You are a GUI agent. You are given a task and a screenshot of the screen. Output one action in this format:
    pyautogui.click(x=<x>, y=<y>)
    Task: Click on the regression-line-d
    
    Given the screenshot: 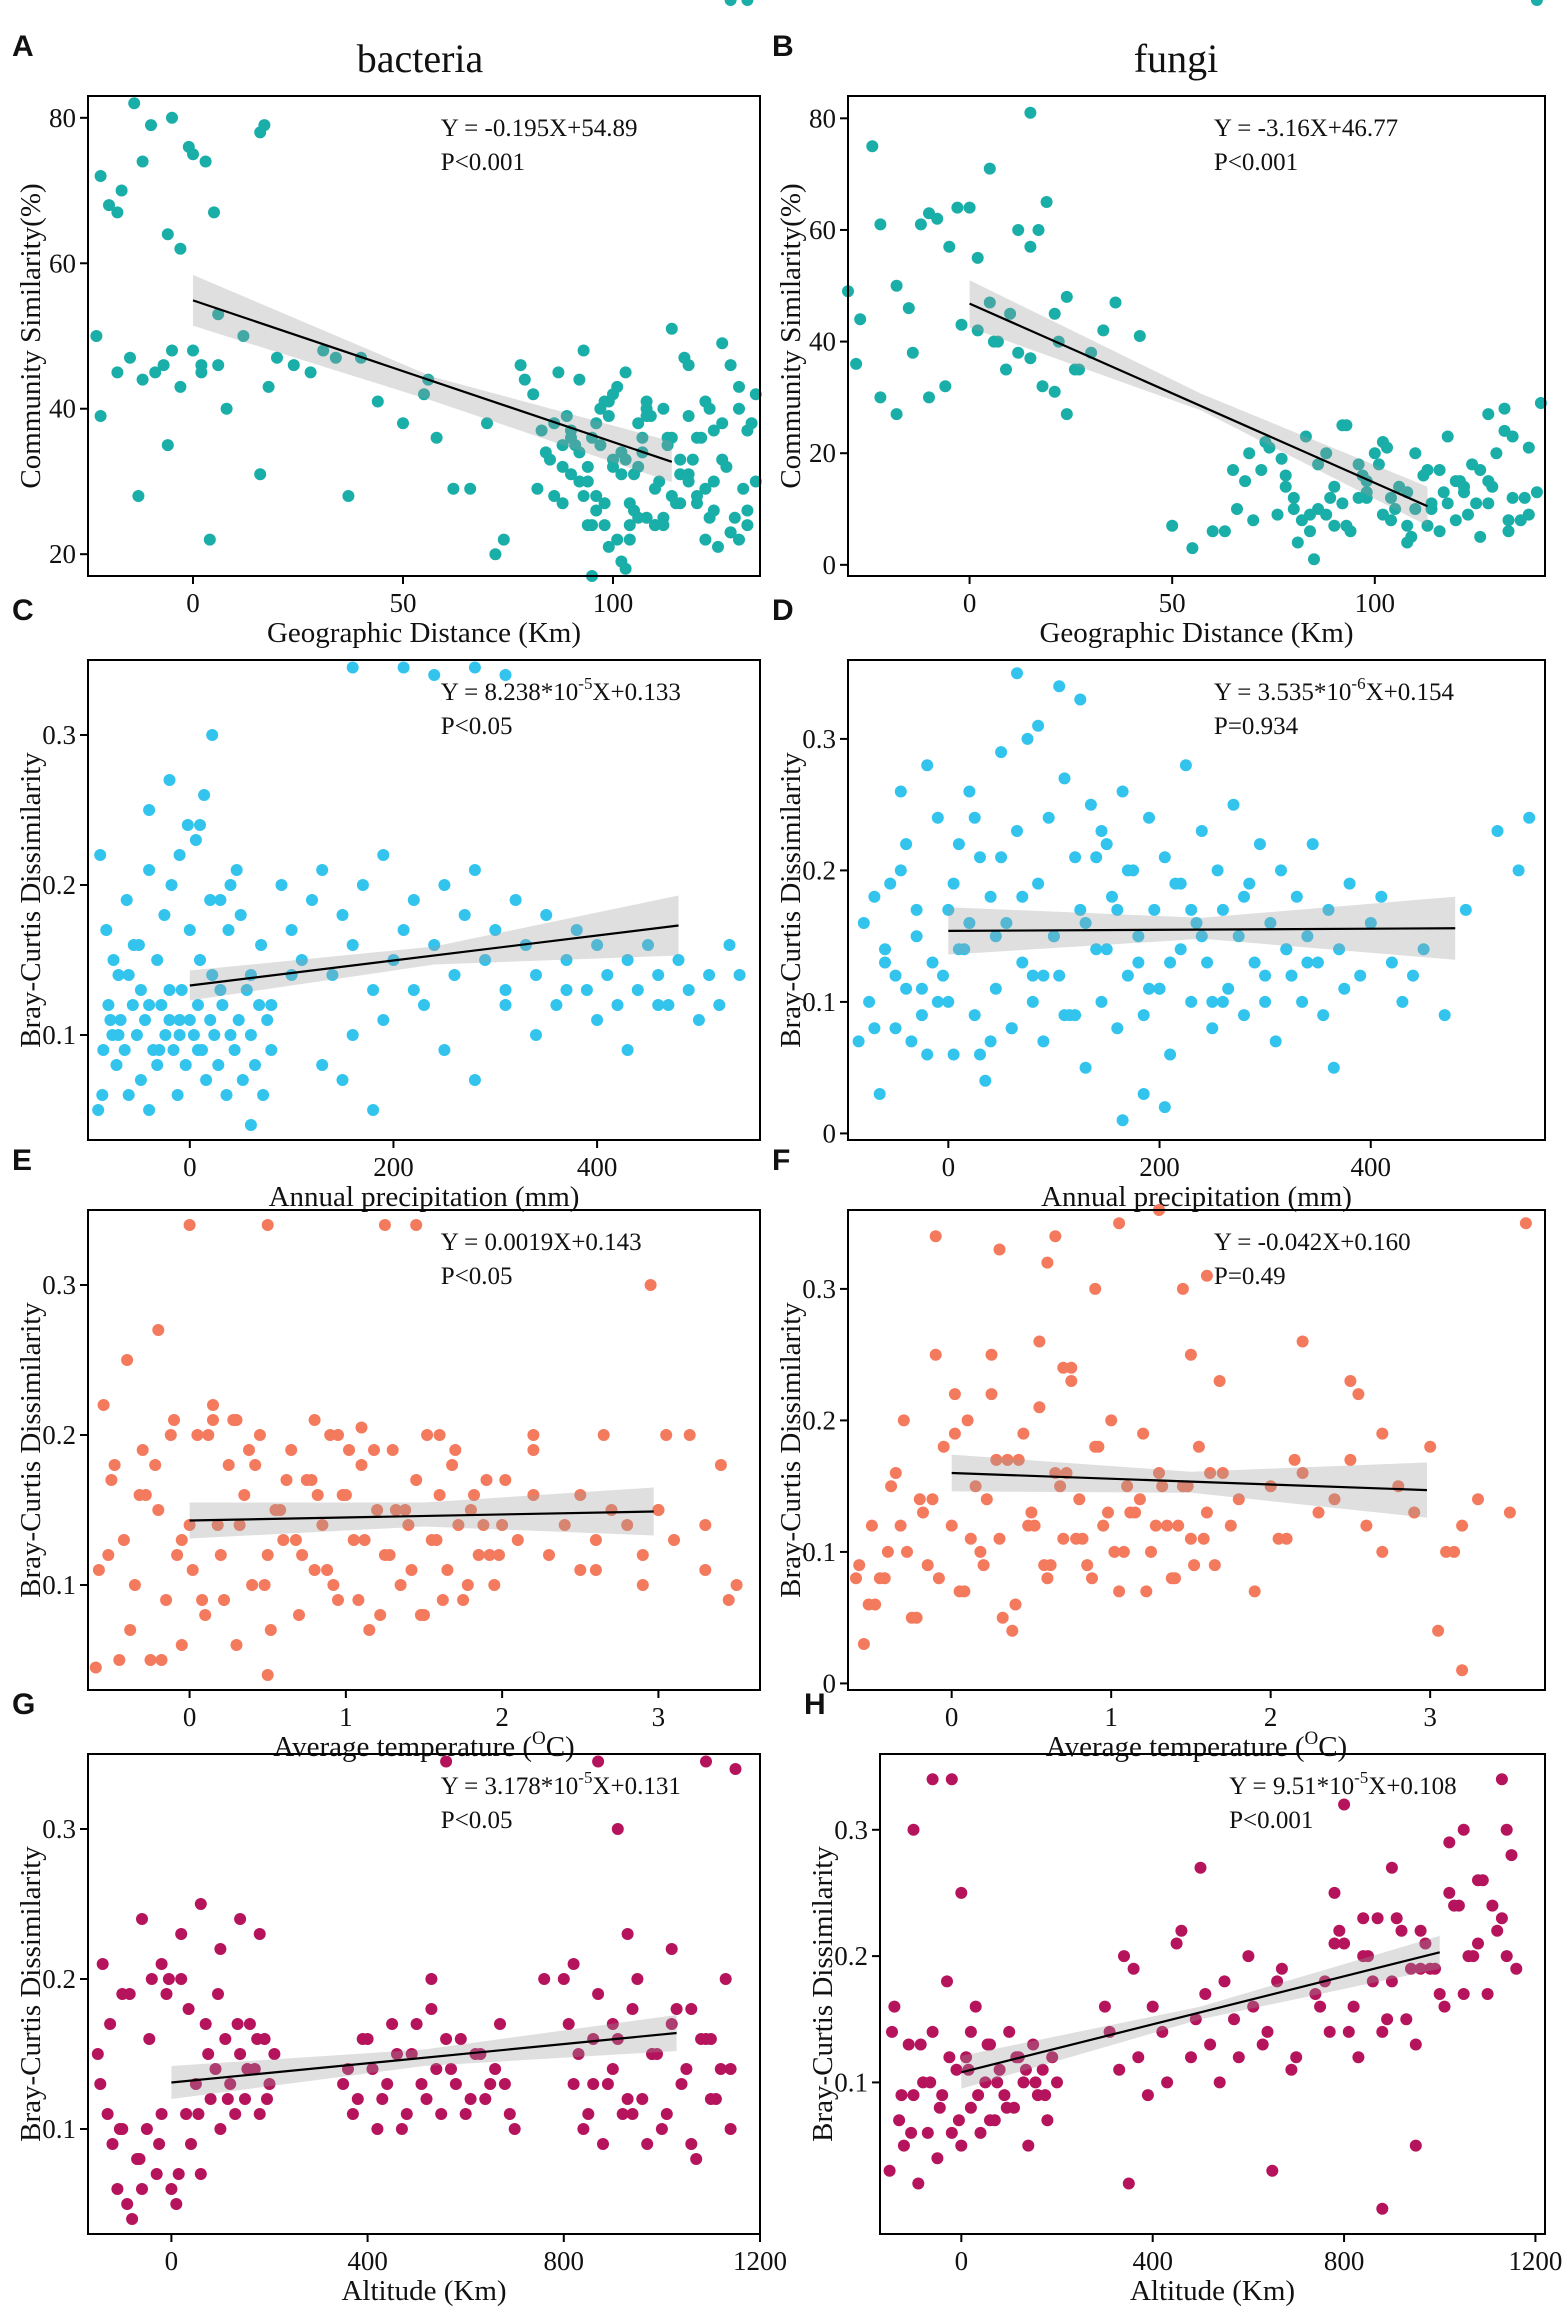 What is the action you would take?
    pyautogui.click(x=1202, y=930)
    